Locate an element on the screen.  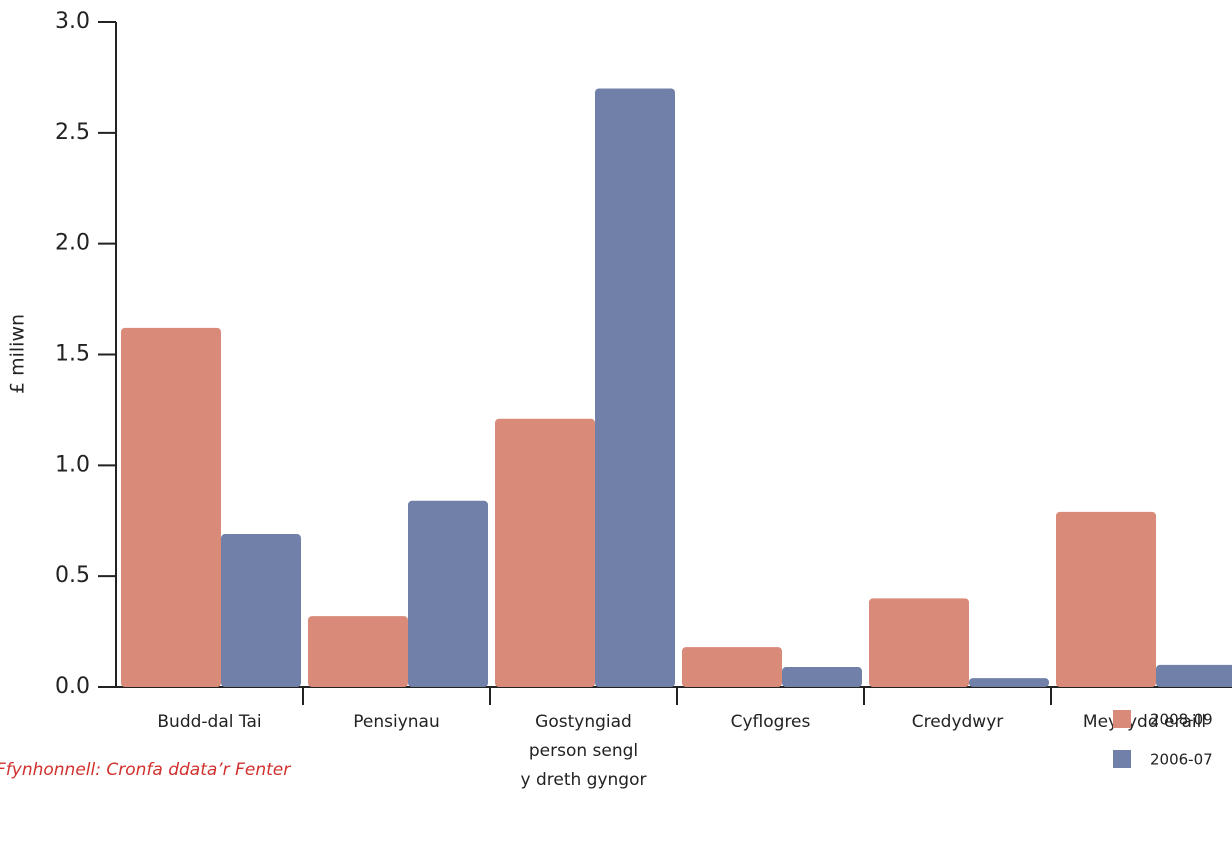
y-tick-label: 1.0 is located at coordinates (72, 464).